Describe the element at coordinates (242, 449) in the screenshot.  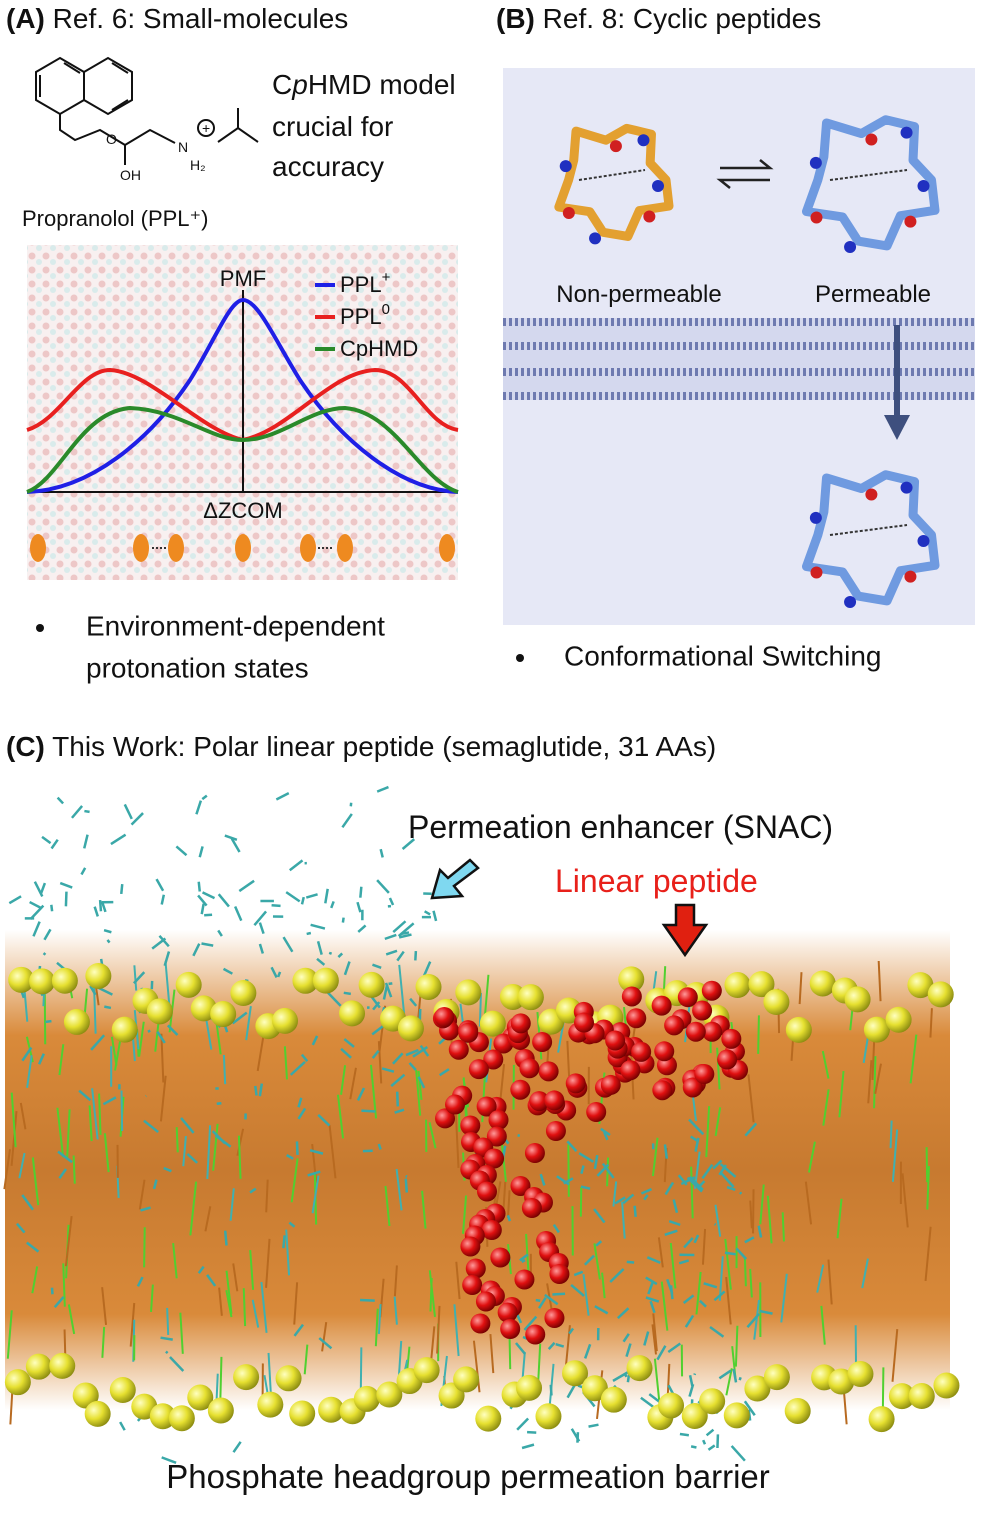
I see `curve` at that location.